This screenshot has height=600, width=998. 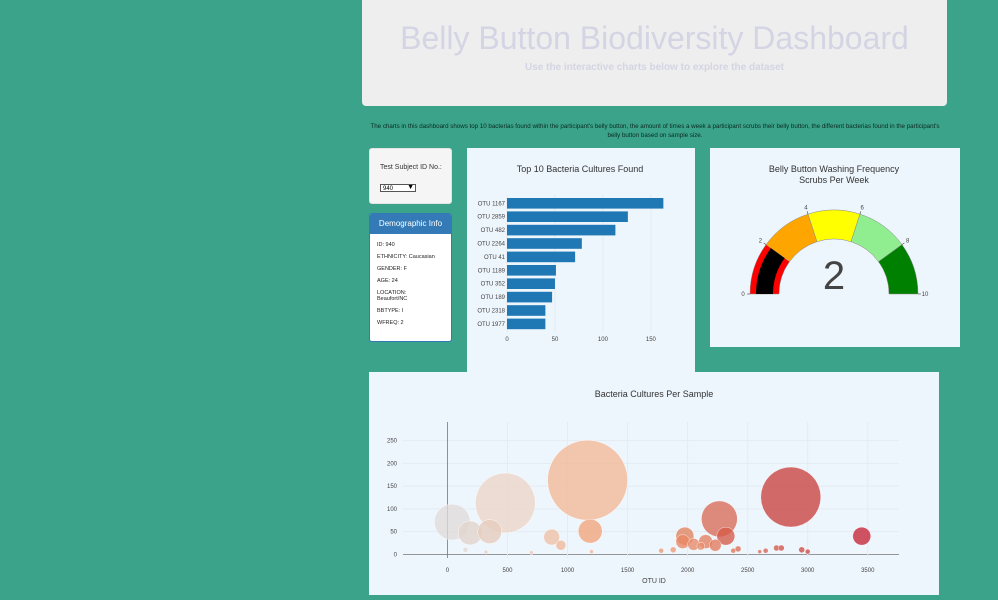 What do you see at coordinates (654, 581) in the screenshot?
I see `bubble-x-axis-label: OTU ID` at bounding box center [654, 581].